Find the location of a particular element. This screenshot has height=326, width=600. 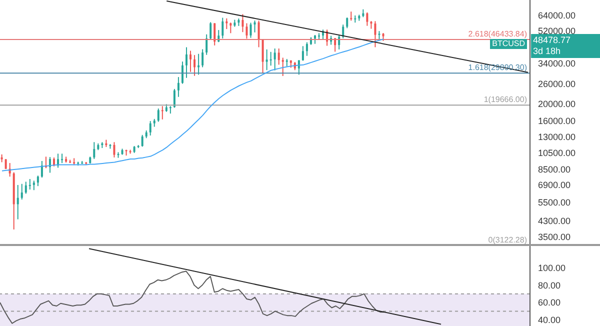

y-tick-label: 4300.00 is located at coordinates (554, 221).